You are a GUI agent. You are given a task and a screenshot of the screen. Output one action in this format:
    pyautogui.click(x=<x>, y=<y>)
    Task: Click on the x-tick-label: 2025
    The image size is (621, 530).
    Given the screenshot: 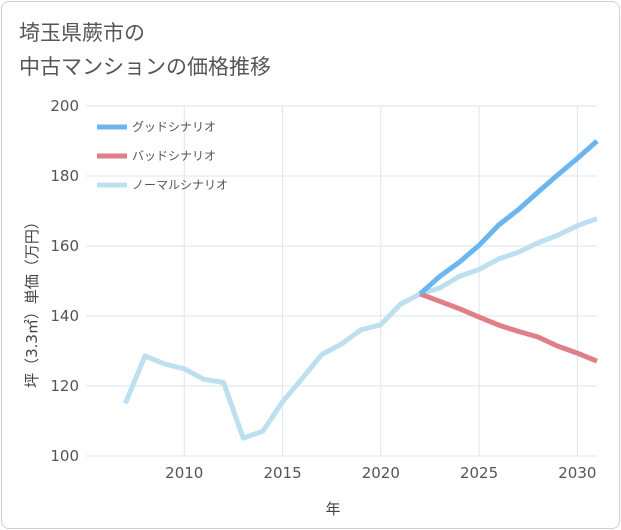 What is the action you would take?
    pyautogui.click(x=479, y=473)
    